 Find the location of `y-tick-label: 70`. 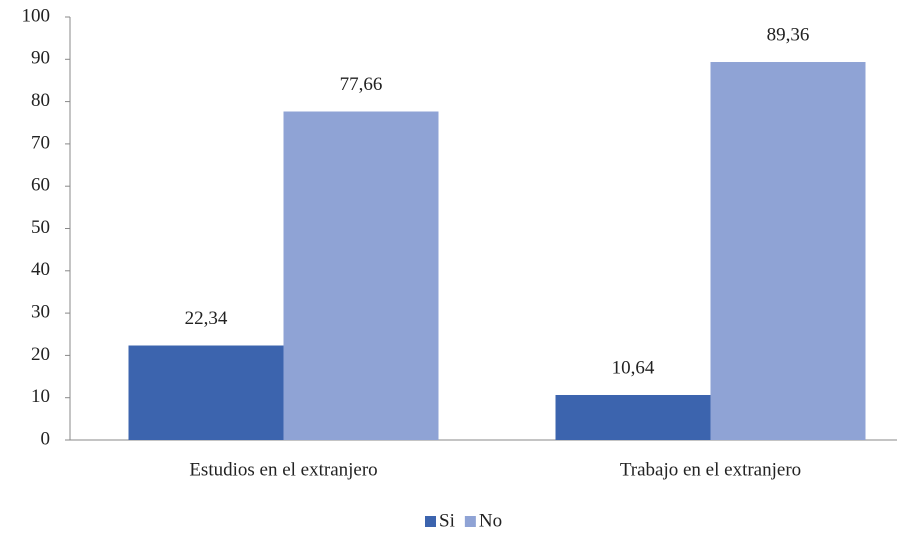

y-tick-label: 70 is located at coordinates (40, 142).